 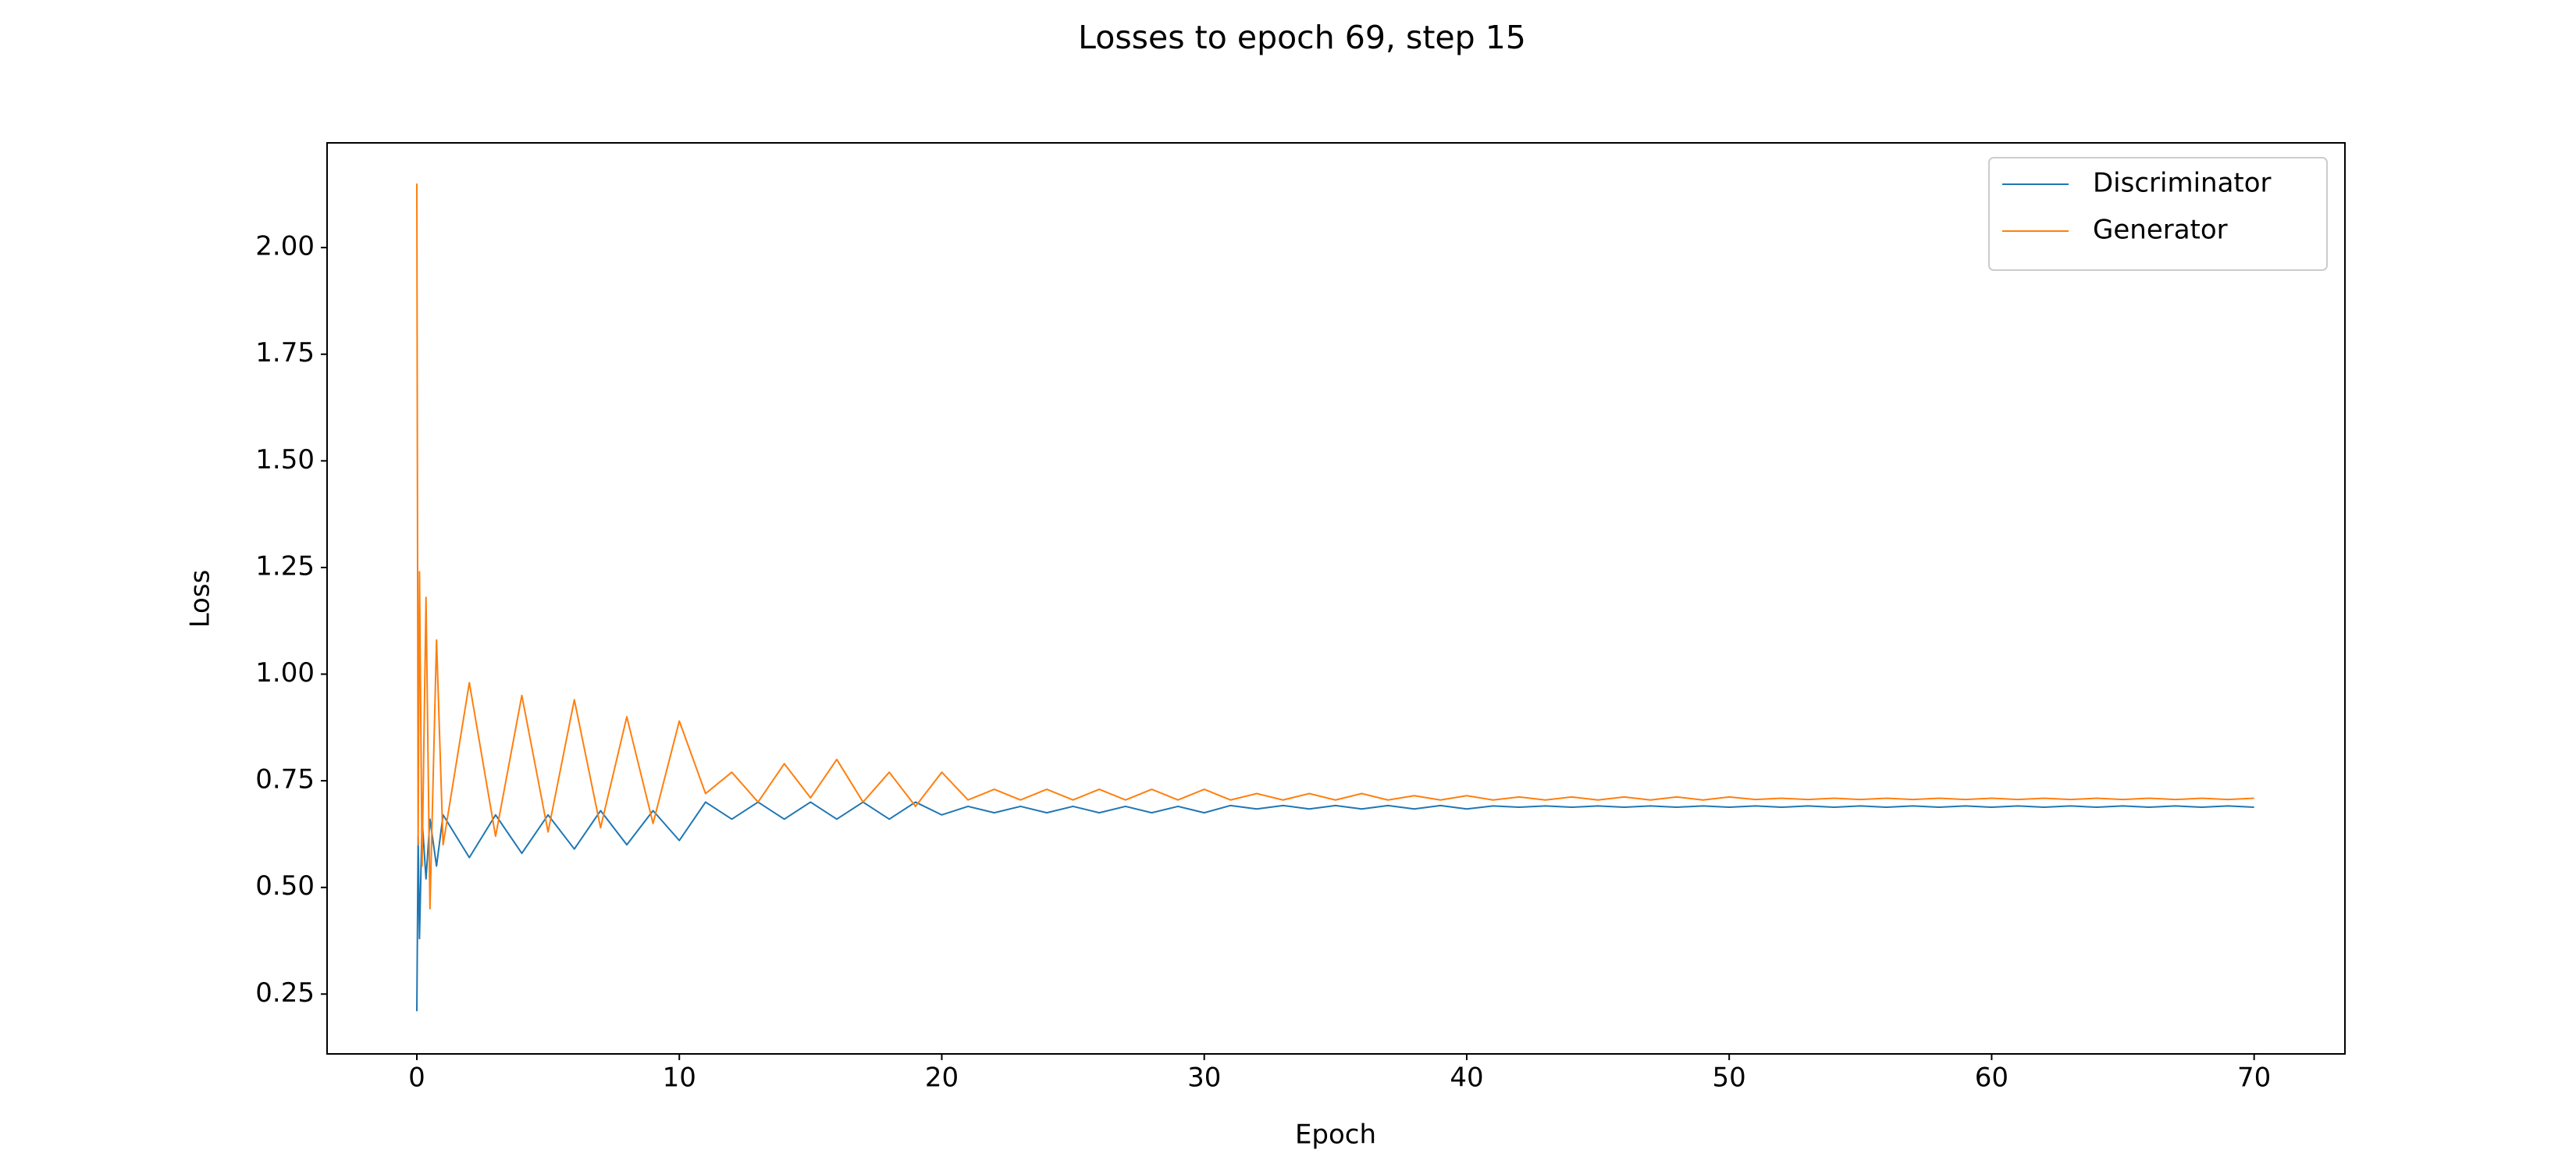 I want to click on y-tick-label: 2.00, so click(x=285, y=246).